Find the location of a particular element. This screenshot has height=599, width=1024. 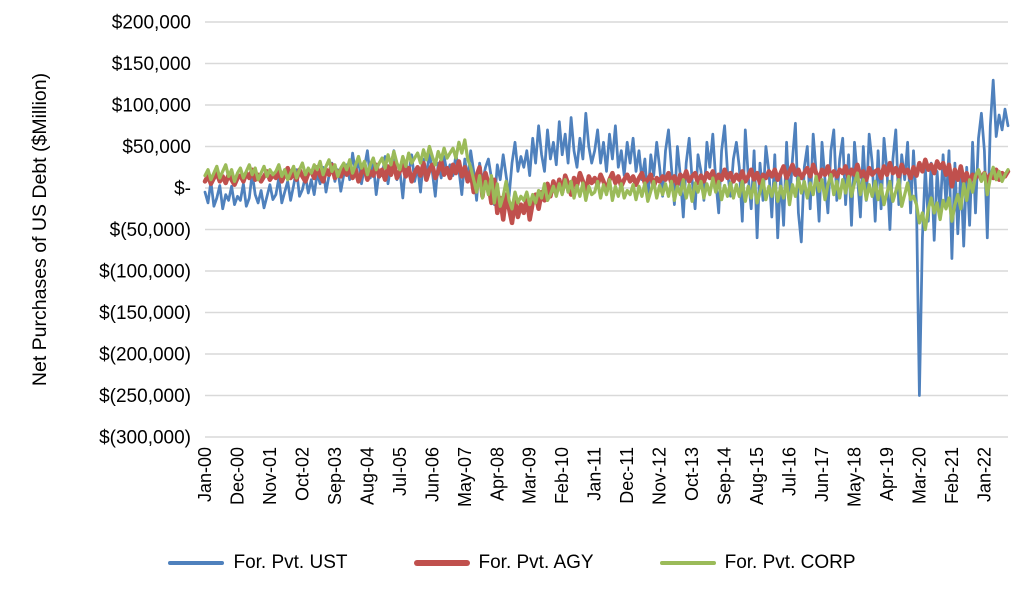

x-tick-label: Nov-12 is located at coordinates (660, 476).